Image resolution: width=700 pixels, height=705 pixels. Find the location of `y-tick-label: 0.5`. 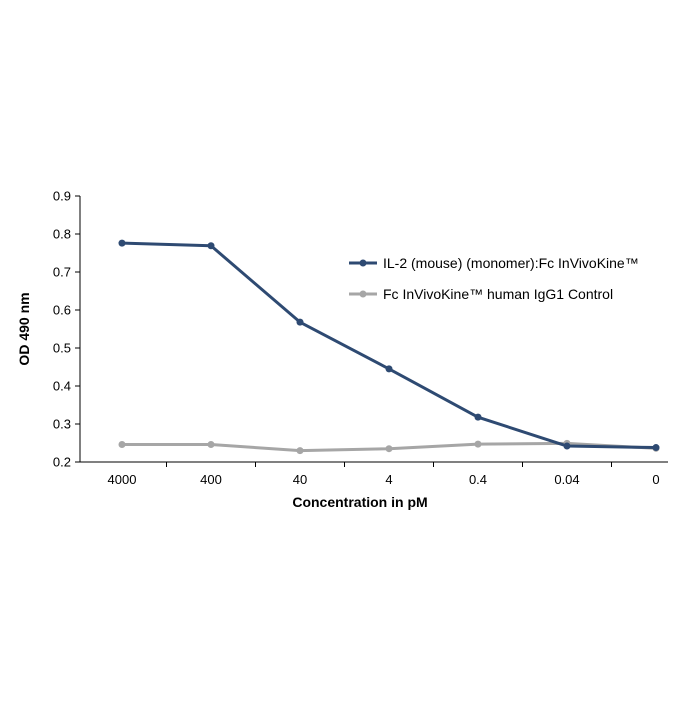

y-tick-label: 0.5 is located at coordinates (62, 348).